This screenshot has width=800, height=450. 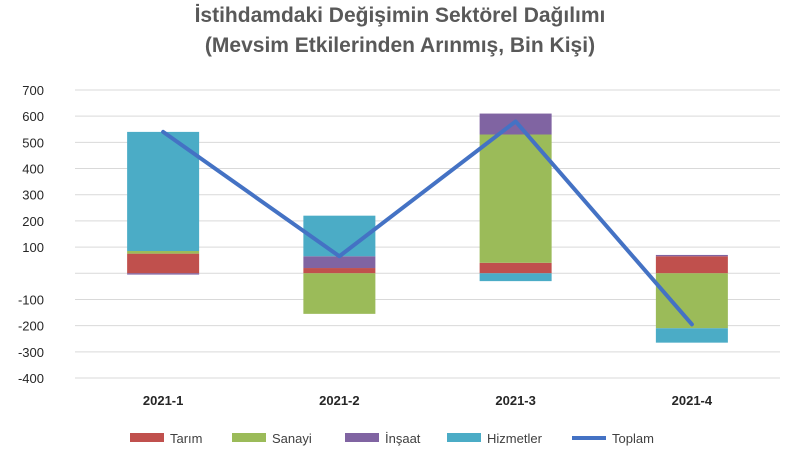 I want to click on y-tick-label: -100, so click(x=31, y=299).